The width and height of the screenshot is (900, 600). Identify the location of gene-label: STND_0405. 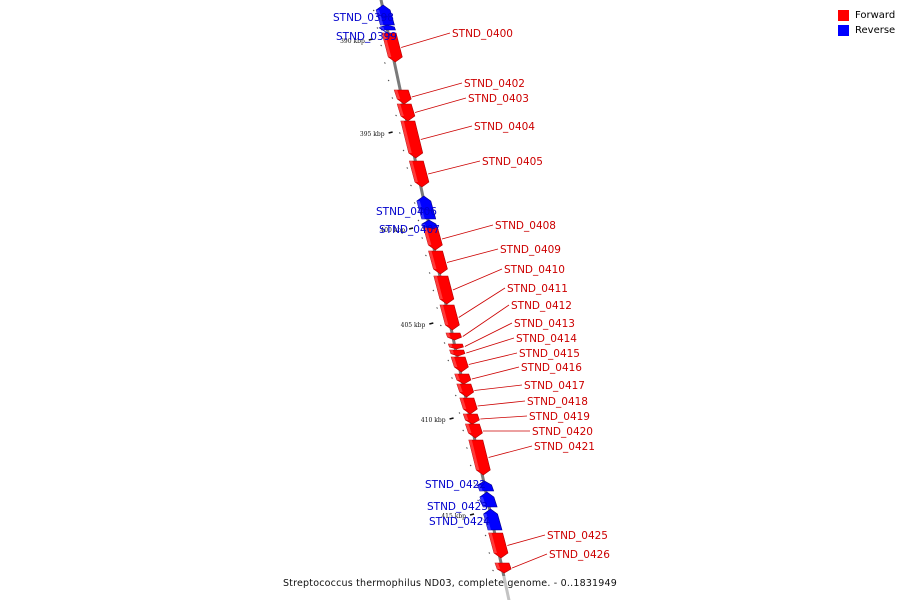
(512, 162).